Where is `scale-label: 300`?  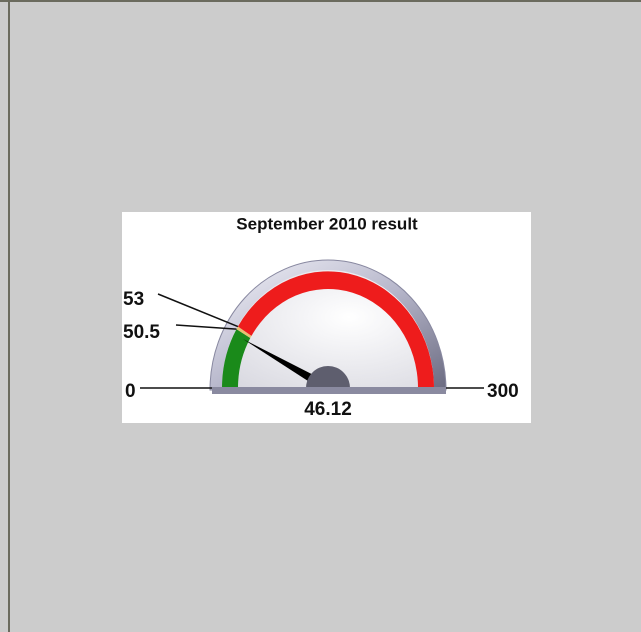 scale-label: 300 is located at coordinates (503, 391).